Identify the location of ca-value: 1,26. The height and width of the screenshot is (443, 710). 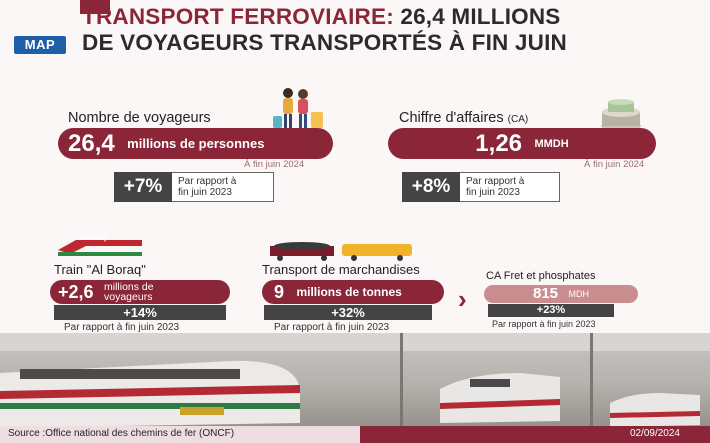
(499, 143).